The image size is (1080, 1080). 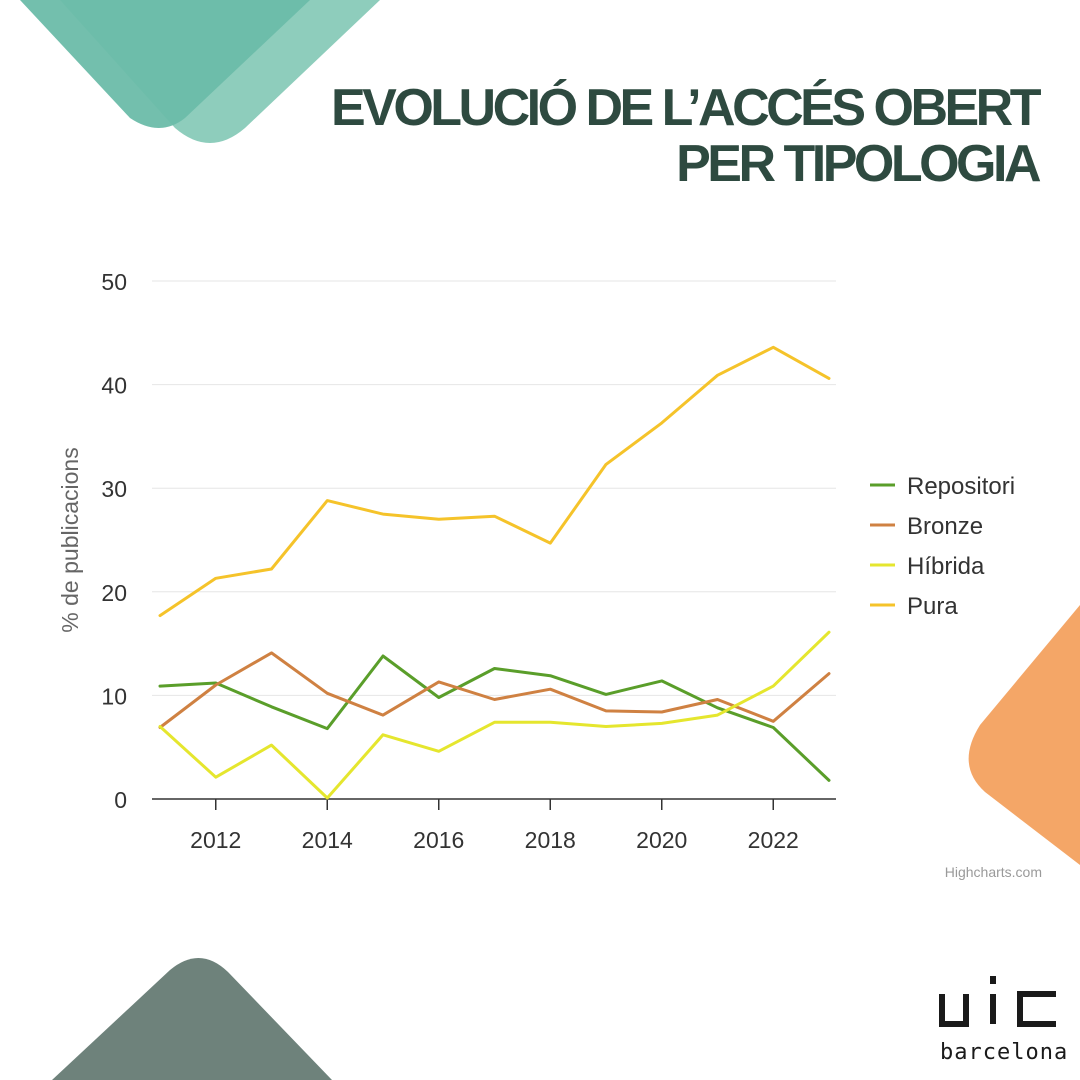 I want to click on y-tick-label: 0, so click(x=120, y=800).